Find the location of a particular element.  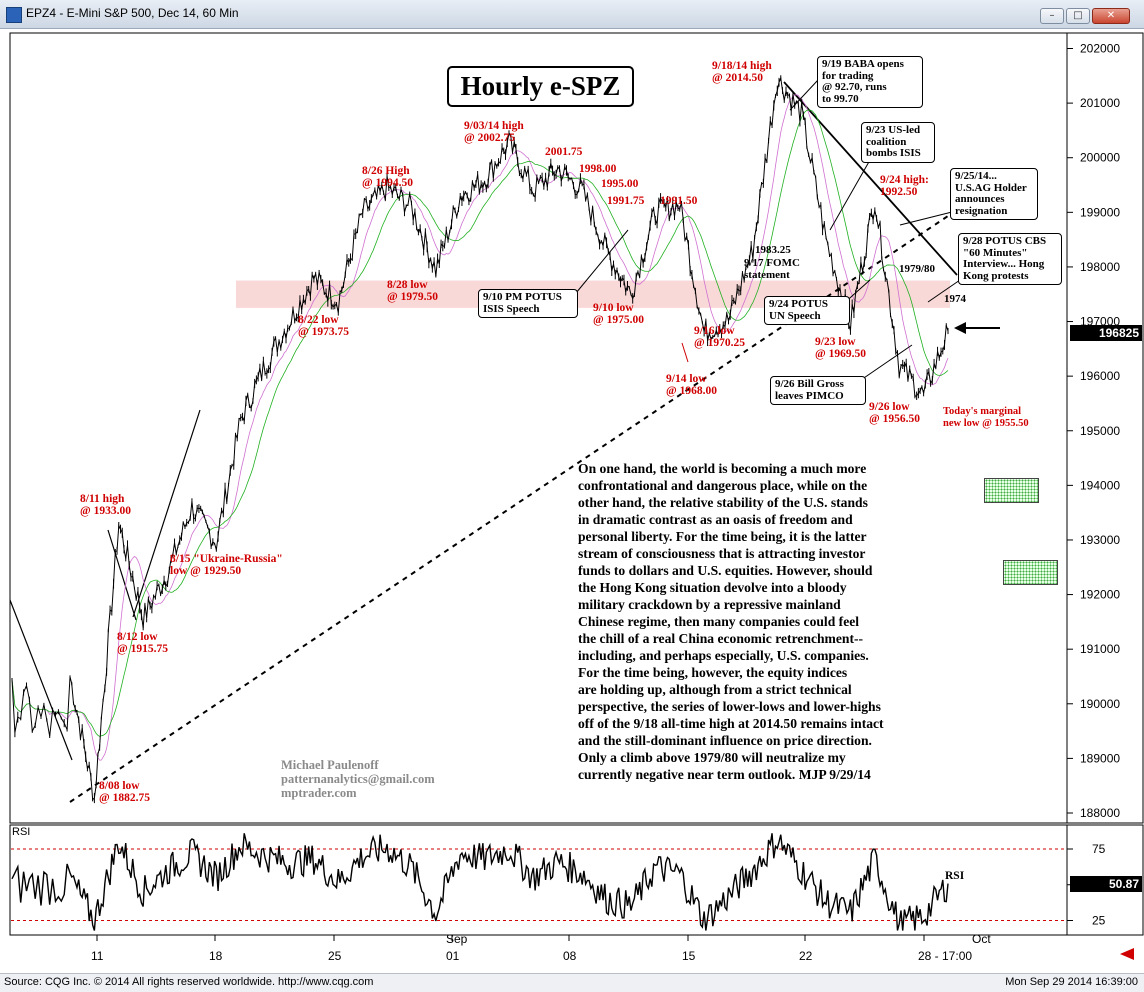

price-tick-label: 193000 is located at coordinates (1100, 540).